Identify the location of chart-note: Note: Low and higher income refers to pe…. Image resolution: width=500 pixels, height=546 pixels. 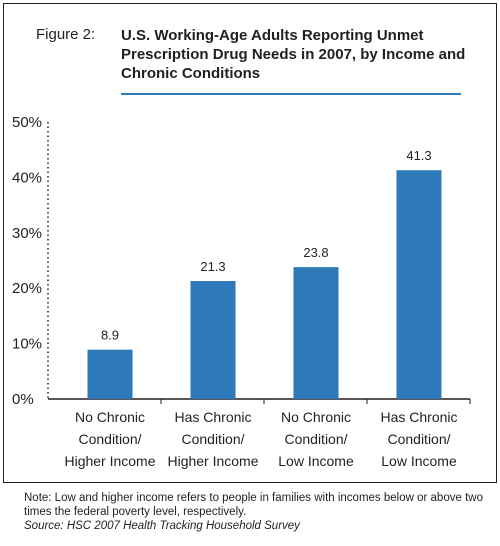
(253, 505).